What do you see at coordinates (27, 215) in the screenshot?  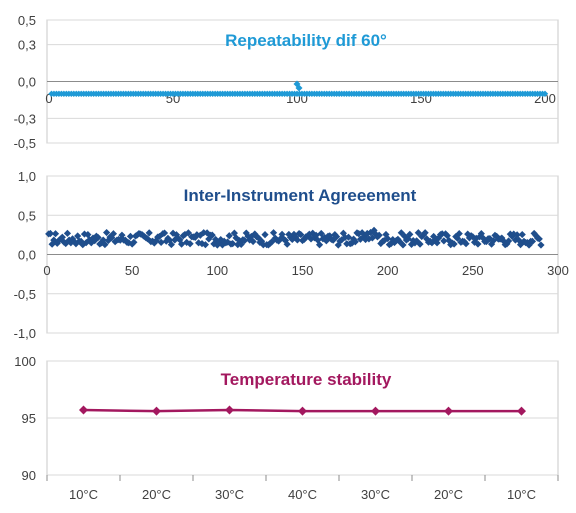 I see `y-tick-label: 0,5` at bounding box center [27, 215].